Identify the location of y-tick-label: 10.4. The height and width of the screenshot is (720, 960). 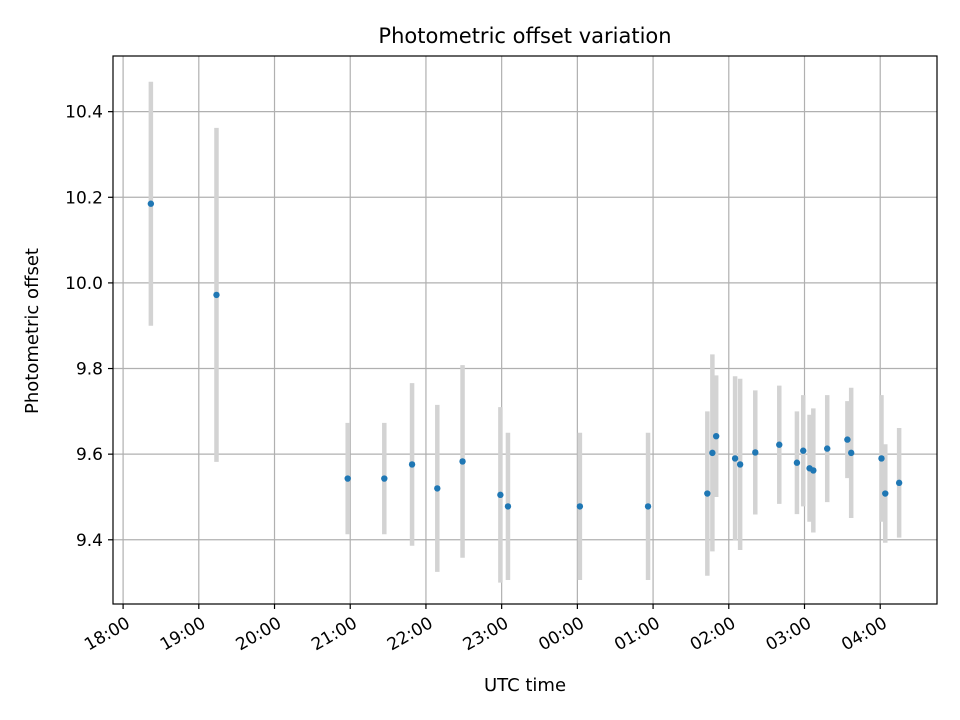
(84, 113).